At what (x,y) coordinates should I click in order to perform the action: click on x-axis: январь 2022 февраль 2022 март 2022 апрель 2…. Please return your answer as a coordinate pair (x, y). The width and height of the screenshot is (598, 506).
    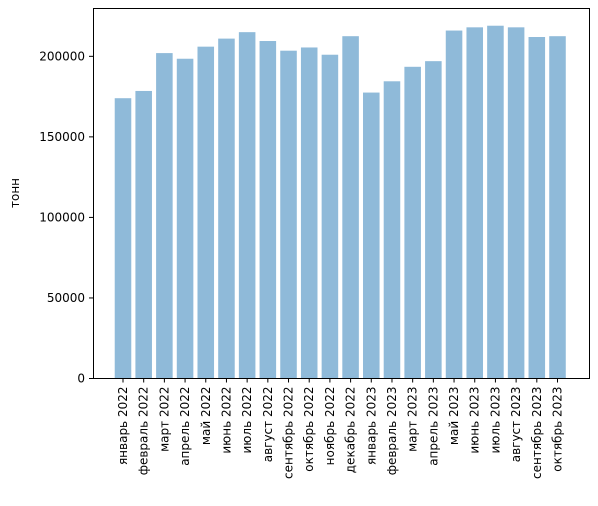
    Looking at the image, I should click on (340, 428).